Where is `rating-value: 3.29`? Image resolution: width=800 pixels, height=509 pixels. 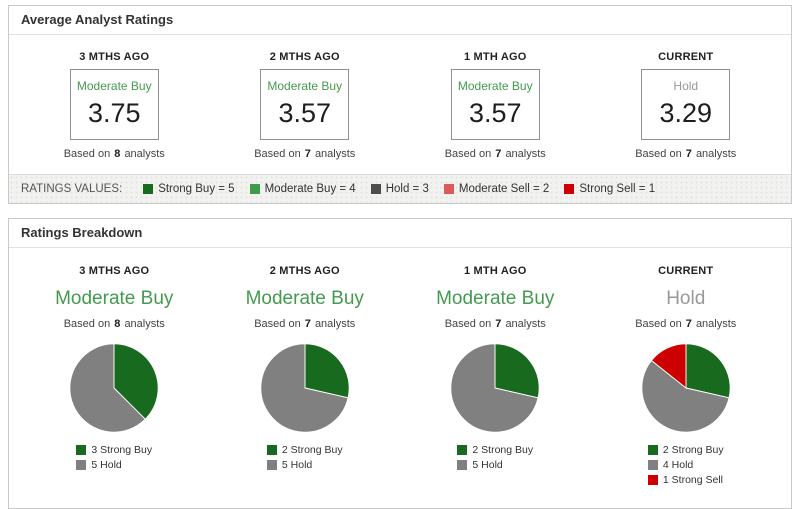 rating-value: 3.29 is located at coordinates (686, 113).